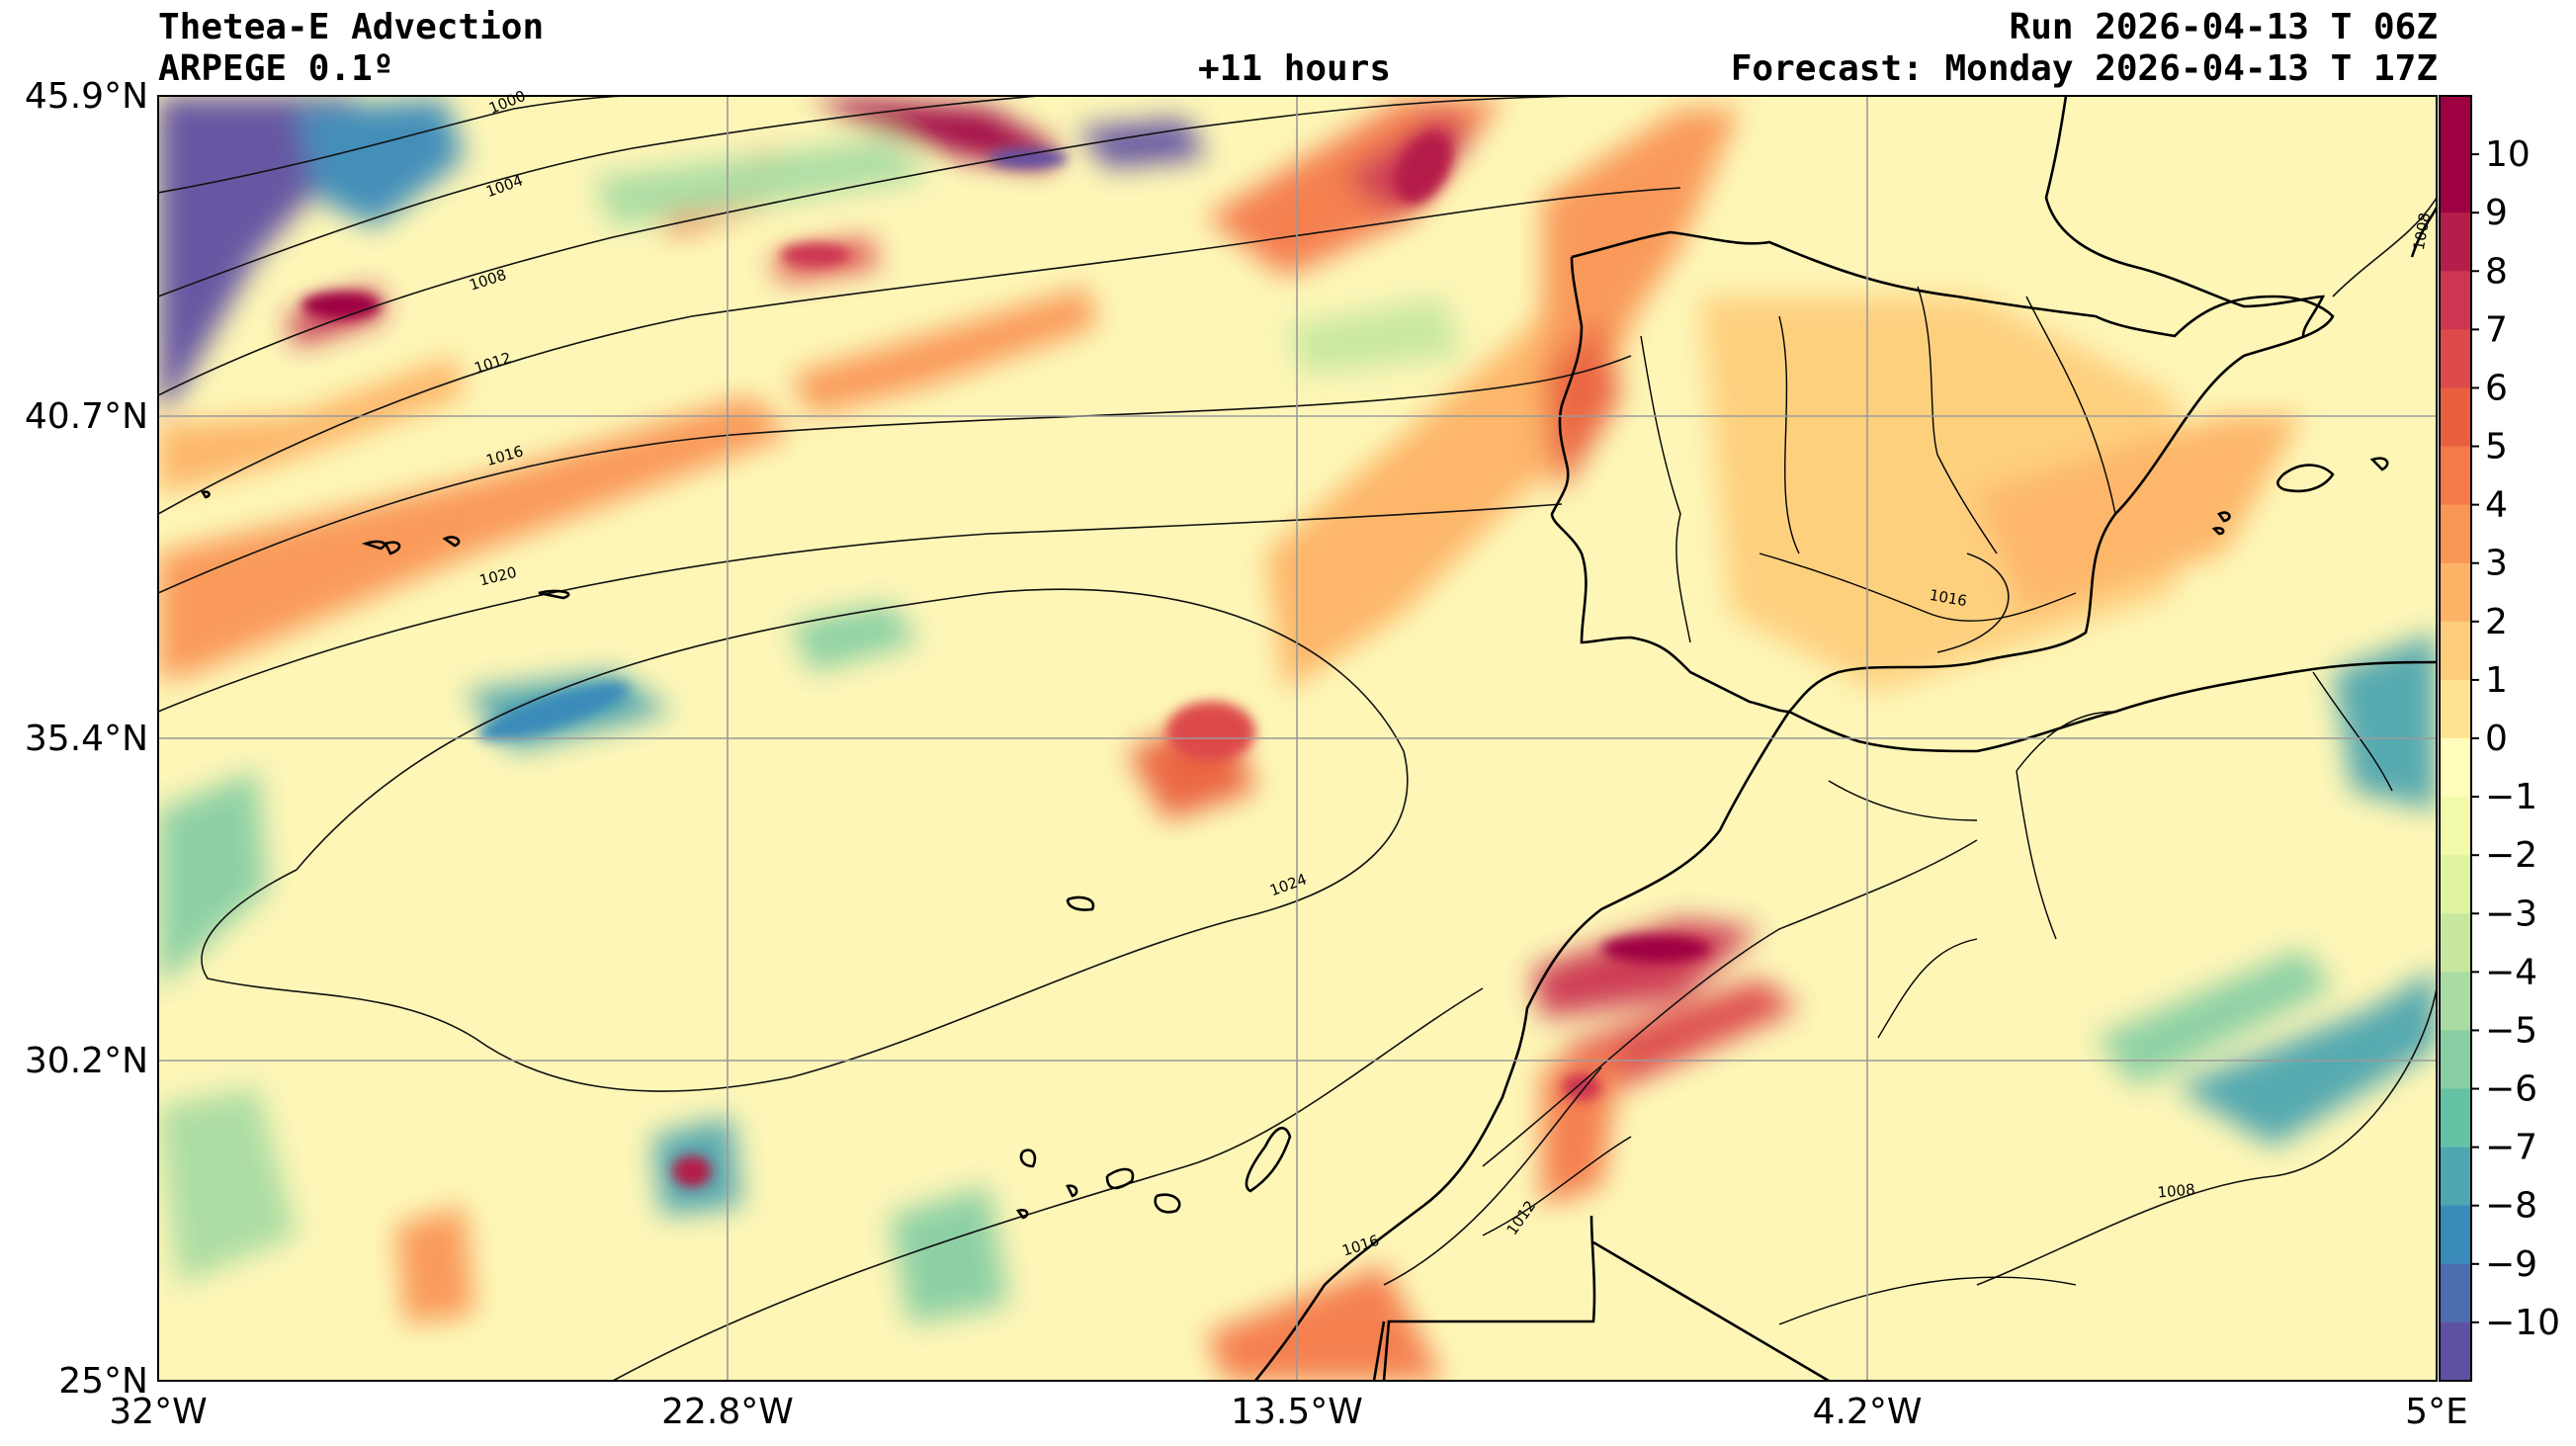 This screenshot has height=1446, width=2576. Describe the element at coordinates (1868, 1412) in the screenshot. I see `longitude-label: 4.2°W` at that location.